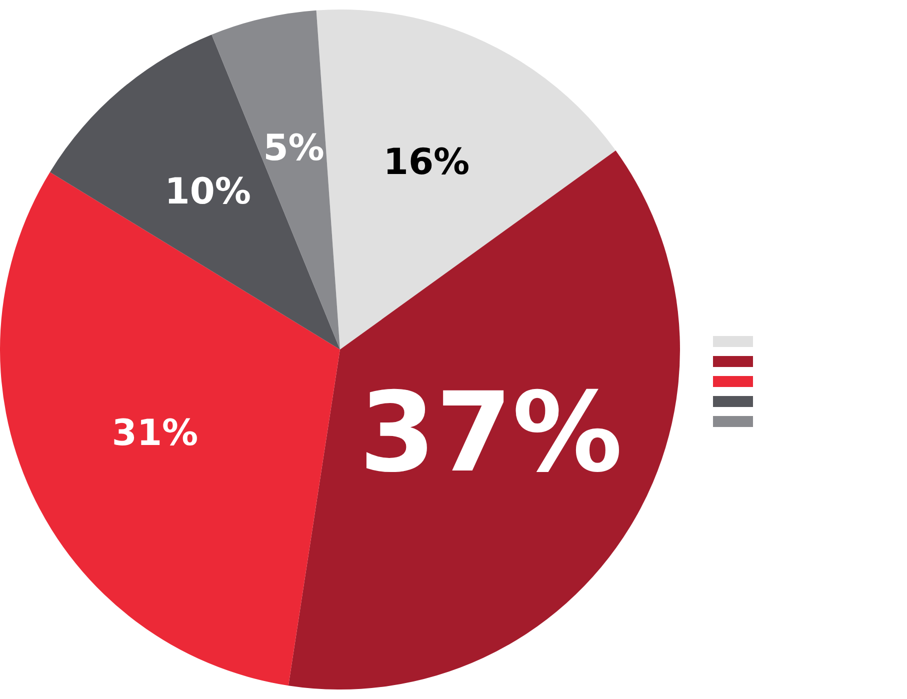 This screenshot has width=907, height=699. What do you see at coordinates (207, 191) in the screenshot?
I see `data-label: 10%` at bounding box center [207, 191].